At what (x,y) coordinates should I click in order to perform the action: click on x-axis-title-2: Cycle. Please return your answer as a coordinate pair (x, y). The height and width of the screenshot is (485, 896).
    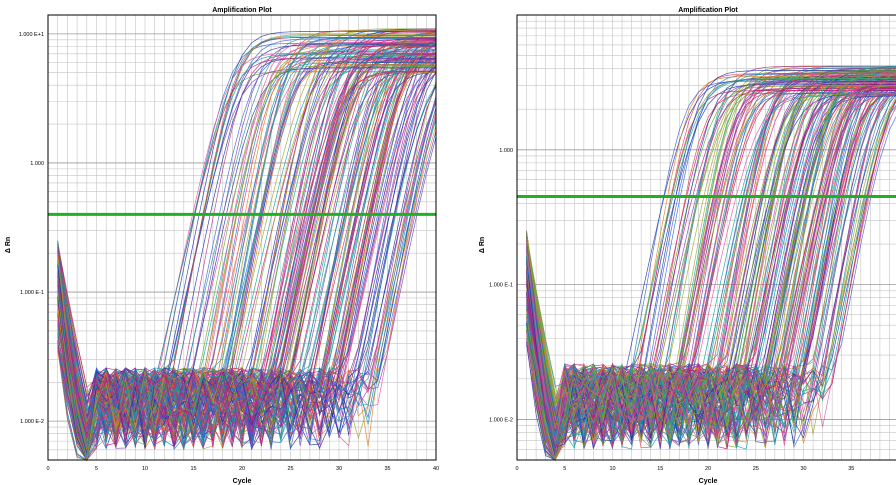
    Looking at the image, I should click on (708, 481).